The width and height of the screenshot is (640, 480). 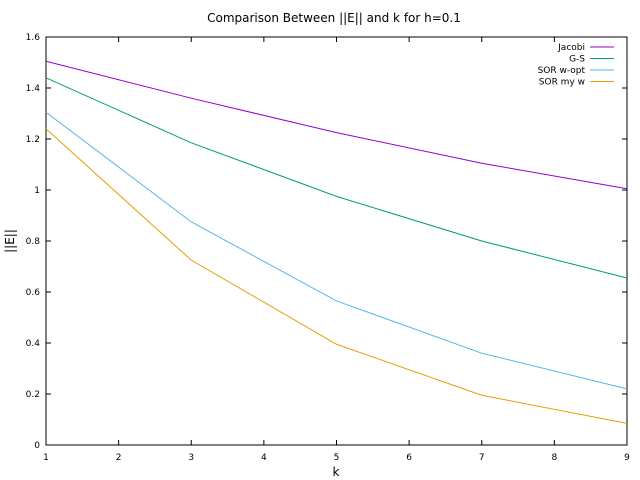 I want to click on x-tick-label: 6, so click(x=409, y=458).